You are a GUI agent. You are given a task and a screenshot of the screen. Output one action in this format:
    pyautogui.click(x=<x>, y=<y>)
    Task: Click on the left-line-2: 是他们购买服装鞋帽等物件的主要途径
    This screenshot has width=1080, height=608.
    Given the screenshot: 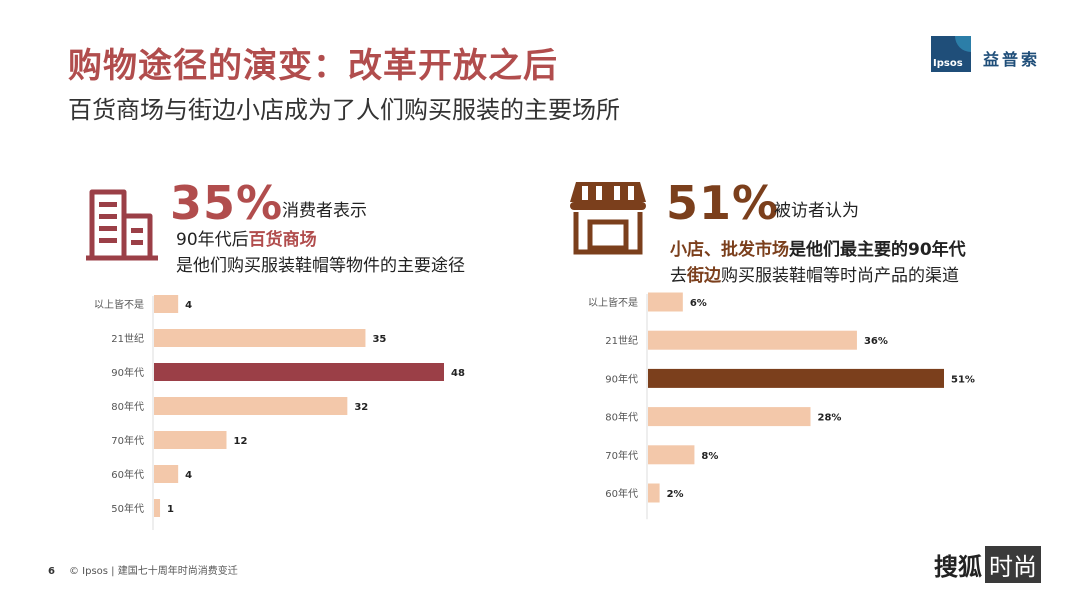 What is the action you would take?
    pyautogui.click(x=320, y=266)
    